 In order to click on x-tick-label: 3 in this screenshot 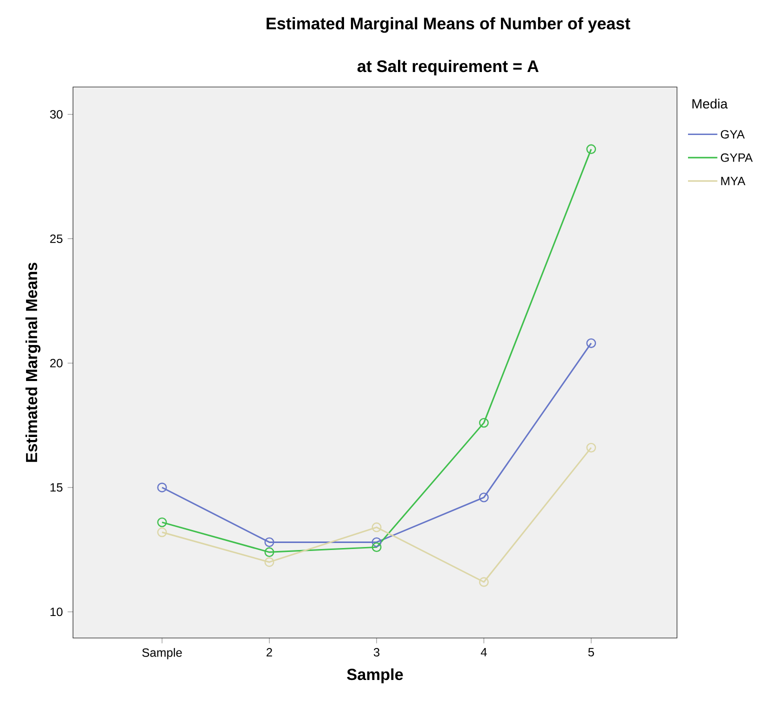, I will do `click(377, 652)`.